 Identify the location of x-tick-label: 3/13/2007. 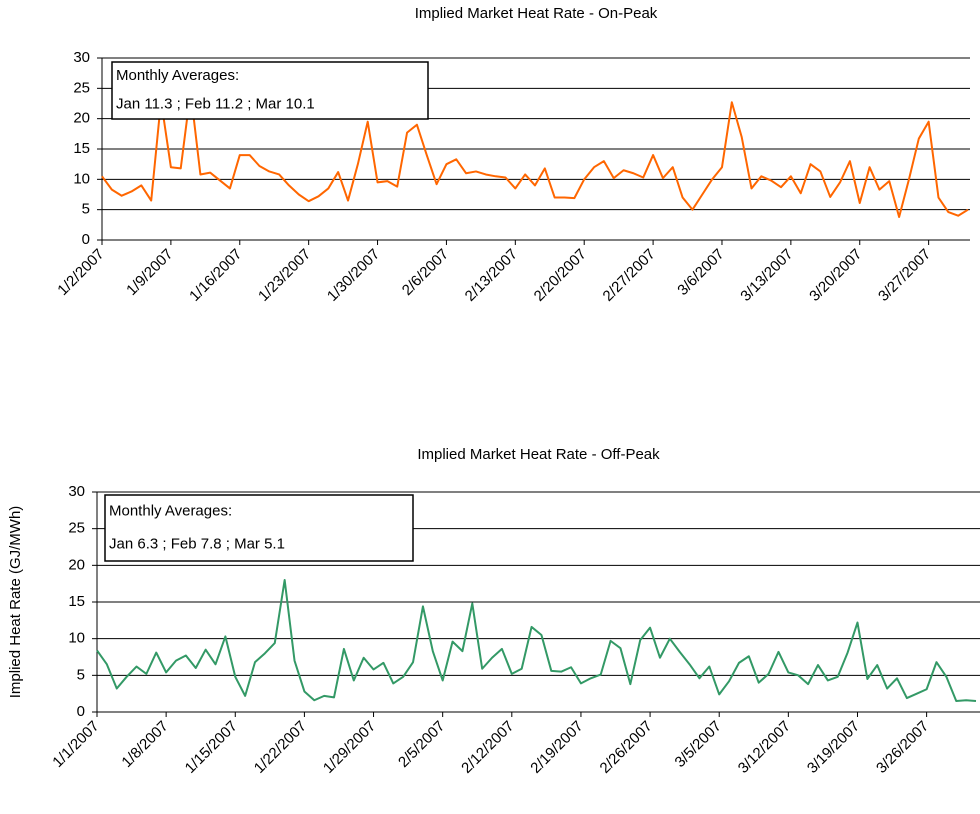
(766, 275).